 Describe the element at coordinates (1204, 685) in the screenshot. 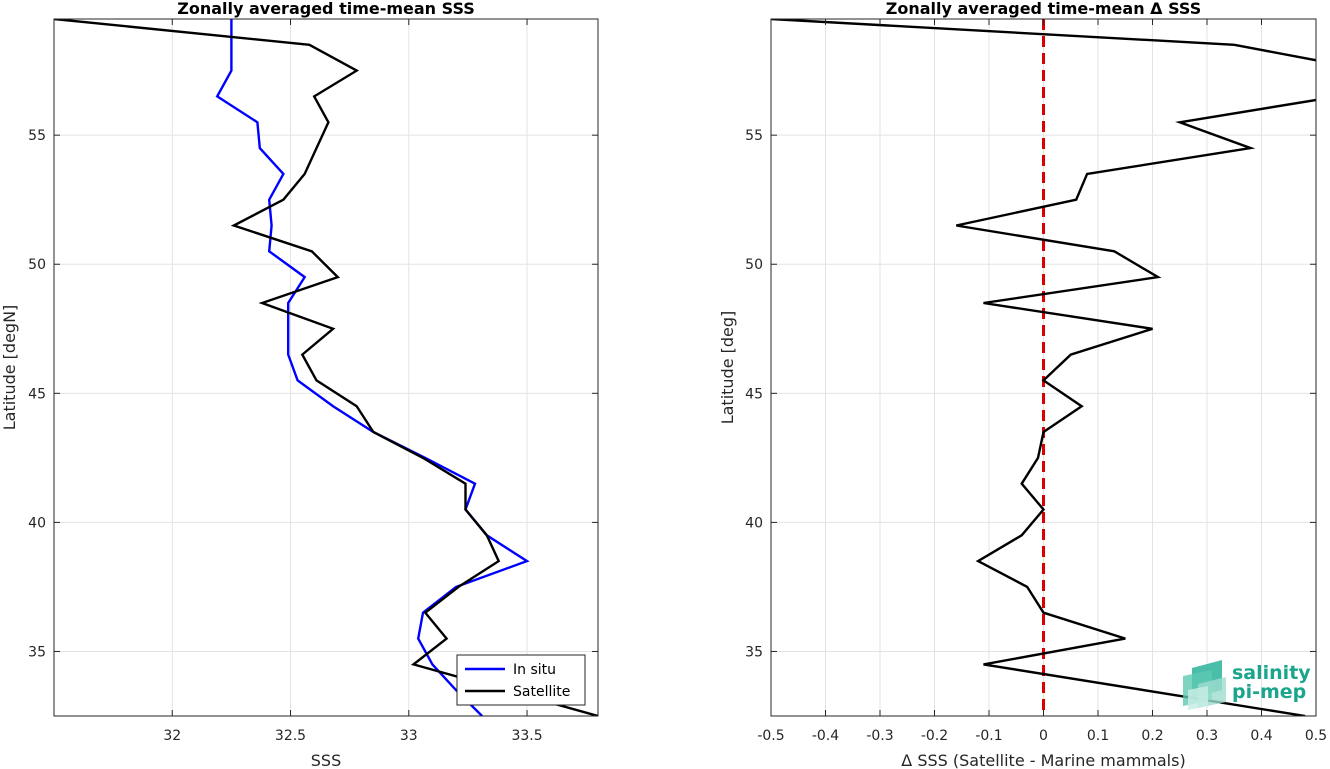

I see `logo-mark-icon` at that location.